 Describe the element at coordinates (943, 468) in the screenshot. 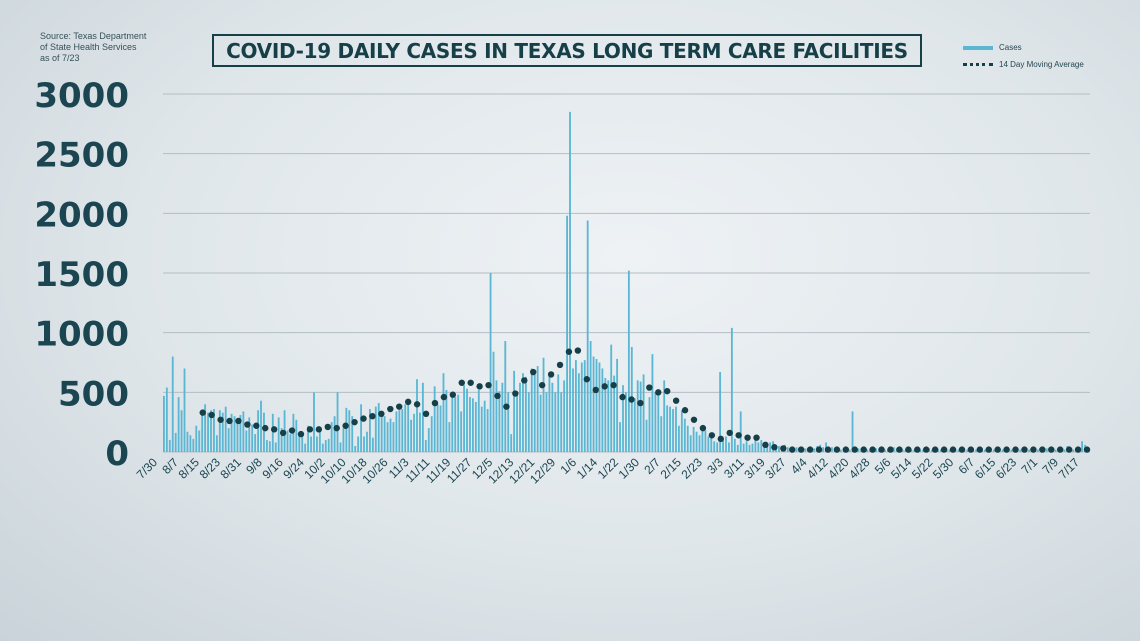

I see `x-tick-label: 5/30` at that location.